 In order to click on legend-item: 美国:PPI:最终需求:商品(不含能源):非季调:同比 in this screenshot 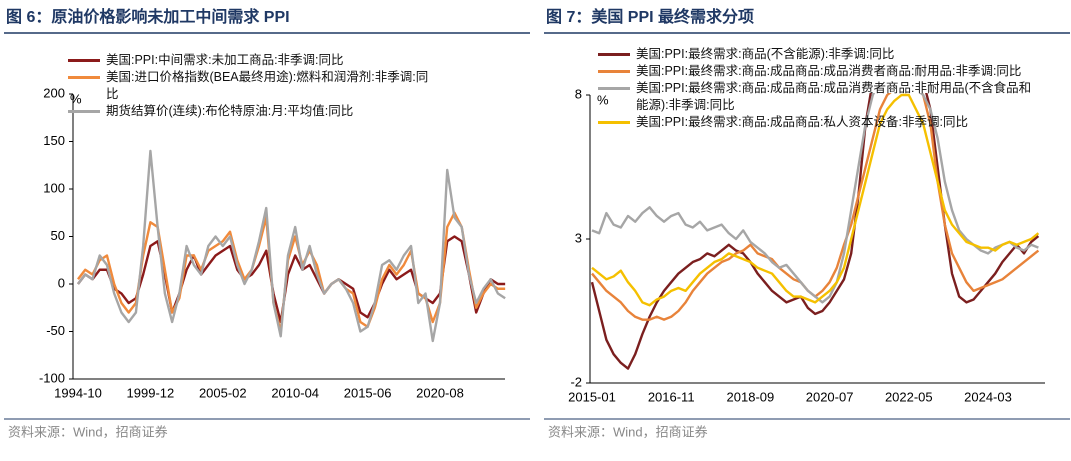, I will do `click(816, 54)`.